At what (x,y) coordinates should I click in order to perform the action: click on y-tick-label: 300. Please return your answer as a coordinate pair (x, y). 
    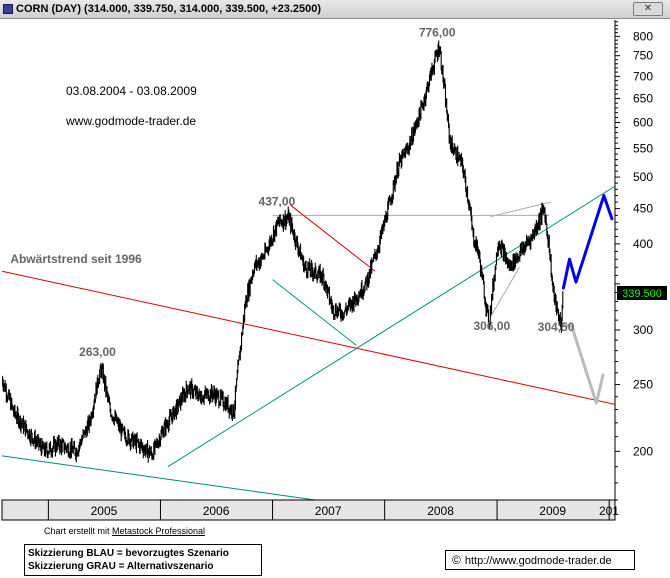
    Looking at the image, I should click on (643, 330).